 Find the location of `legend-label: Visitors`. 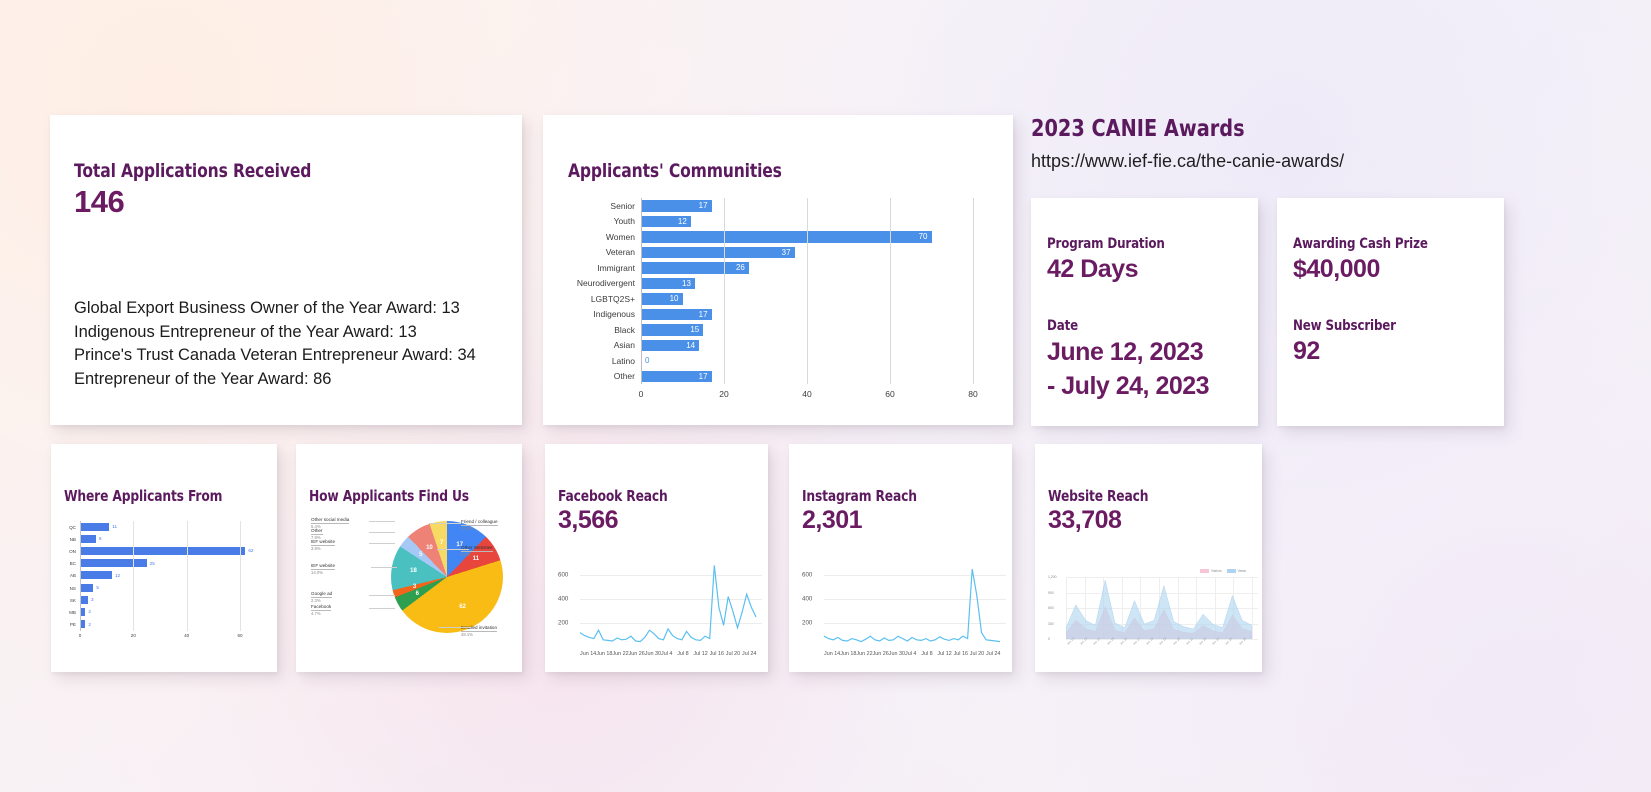

legend-label: Visitors is located at coordinates (1216, 571).